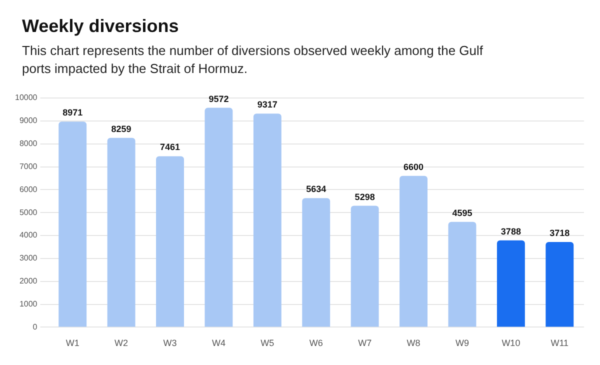 This screenshot has height=365, width=600. I want to click on y-tick-label: 6000, so click(28, 189).